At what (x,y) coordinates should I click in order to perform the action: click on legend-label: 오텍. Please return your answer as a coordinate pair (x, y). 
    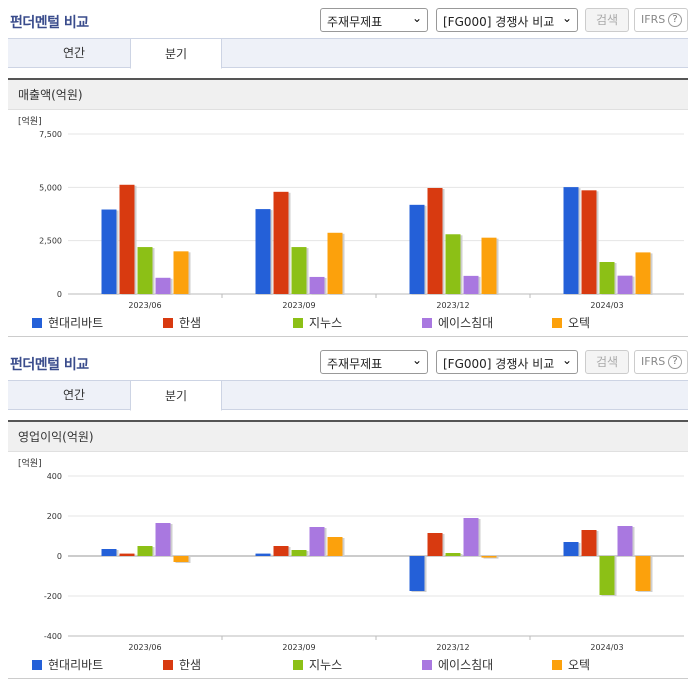
    Looking at the image, I should click on (579, 665).